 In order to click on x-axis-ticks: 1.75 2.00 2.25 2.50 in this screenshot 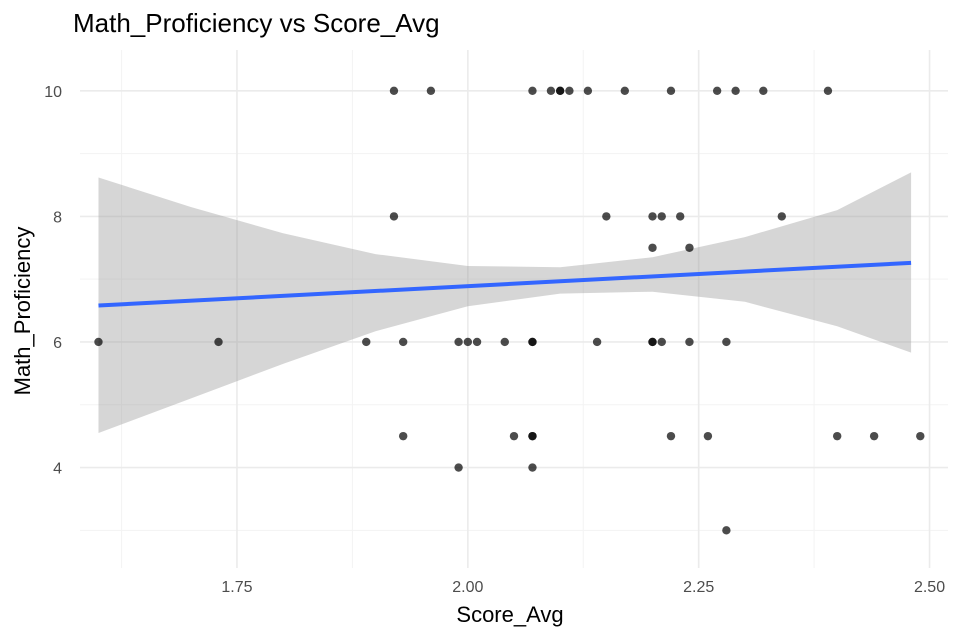, I will do `click(583, 587)`.